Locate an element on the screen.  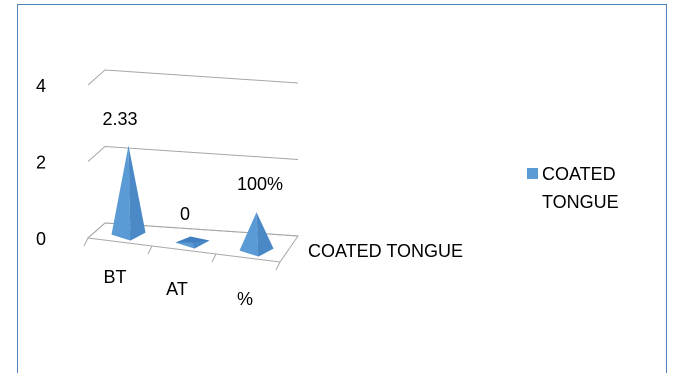
value-label: 100% is located at coordinates (260, 184).